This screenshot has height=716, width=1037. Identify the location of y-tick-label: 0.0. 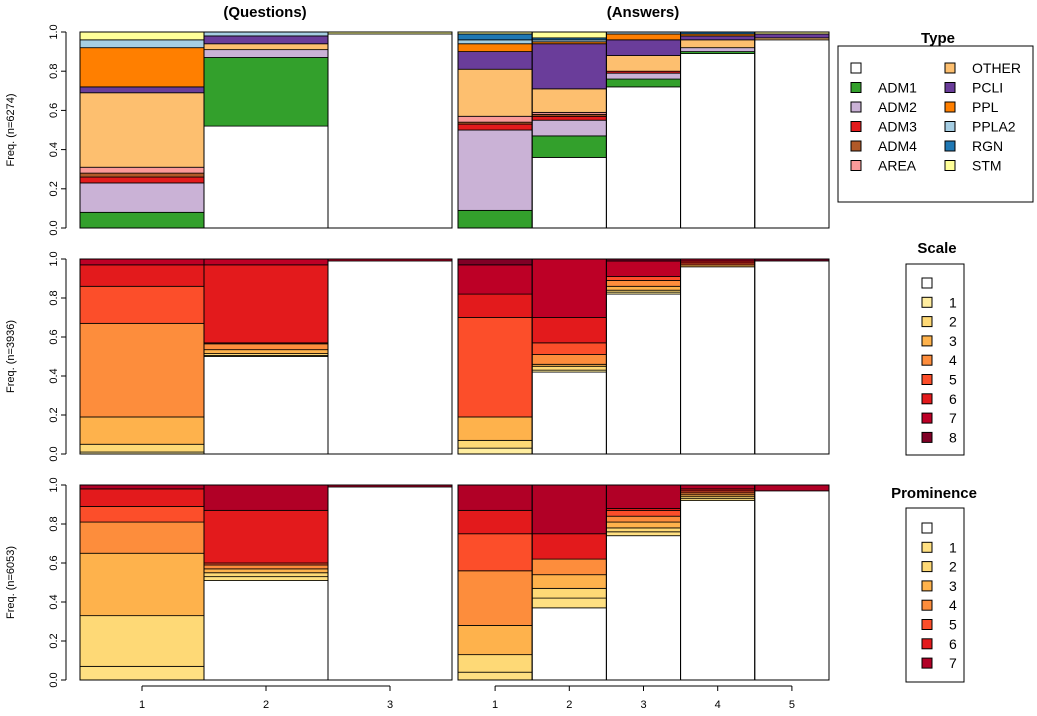
(54, 453).